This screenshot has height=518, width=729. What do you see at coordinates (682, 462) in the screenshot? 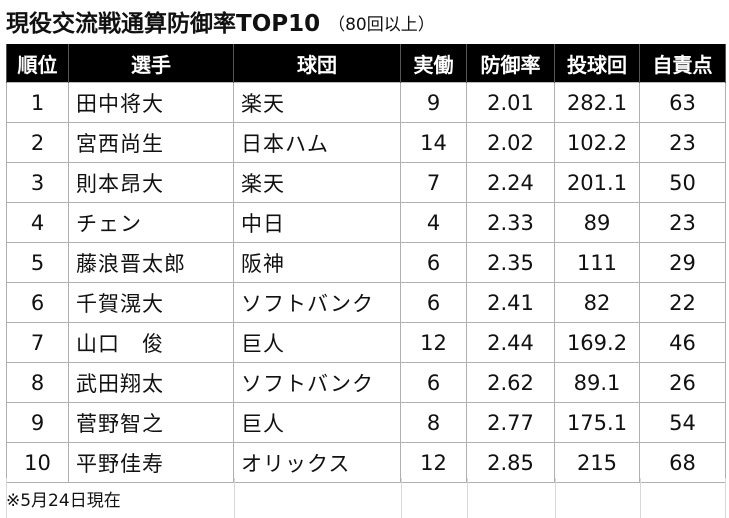
I see `cell-earned-runs: 68` at bounding box center [682, 462].